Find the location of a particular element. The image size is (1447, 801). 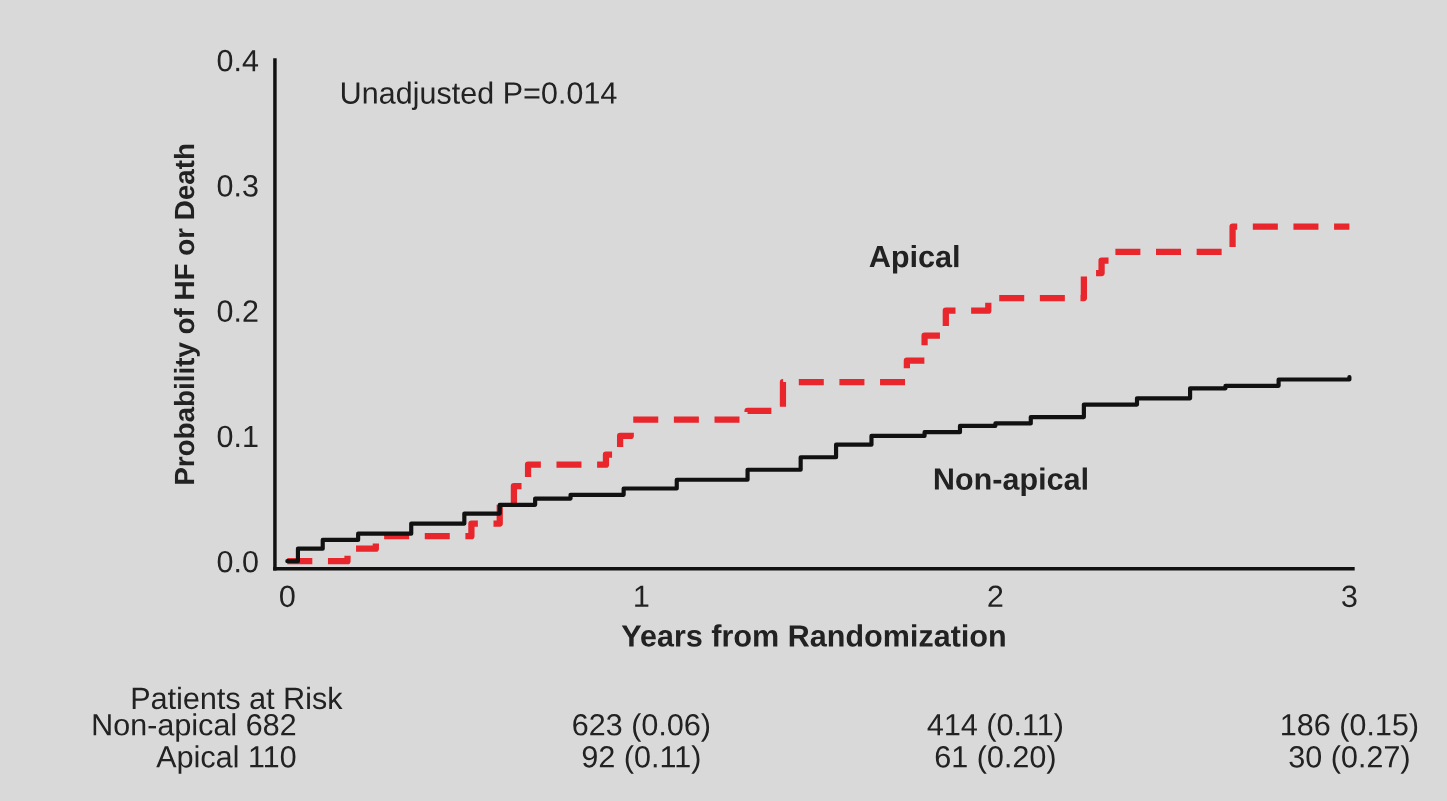

text: Patients at Risk is located at coordinates (237, 698).